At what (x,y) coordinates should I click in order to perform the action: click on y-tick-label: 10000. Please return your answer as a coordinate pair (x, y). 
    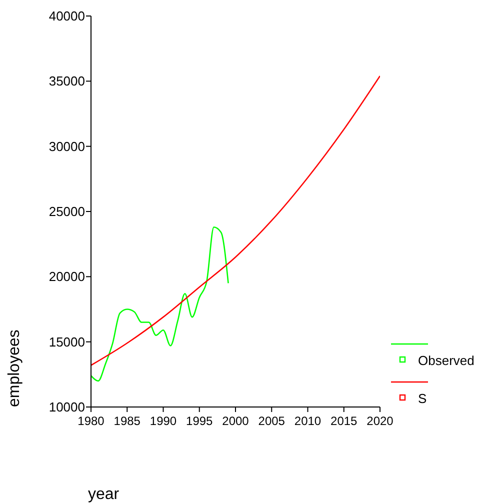
    Looking at the image, I should click on (66, 407).